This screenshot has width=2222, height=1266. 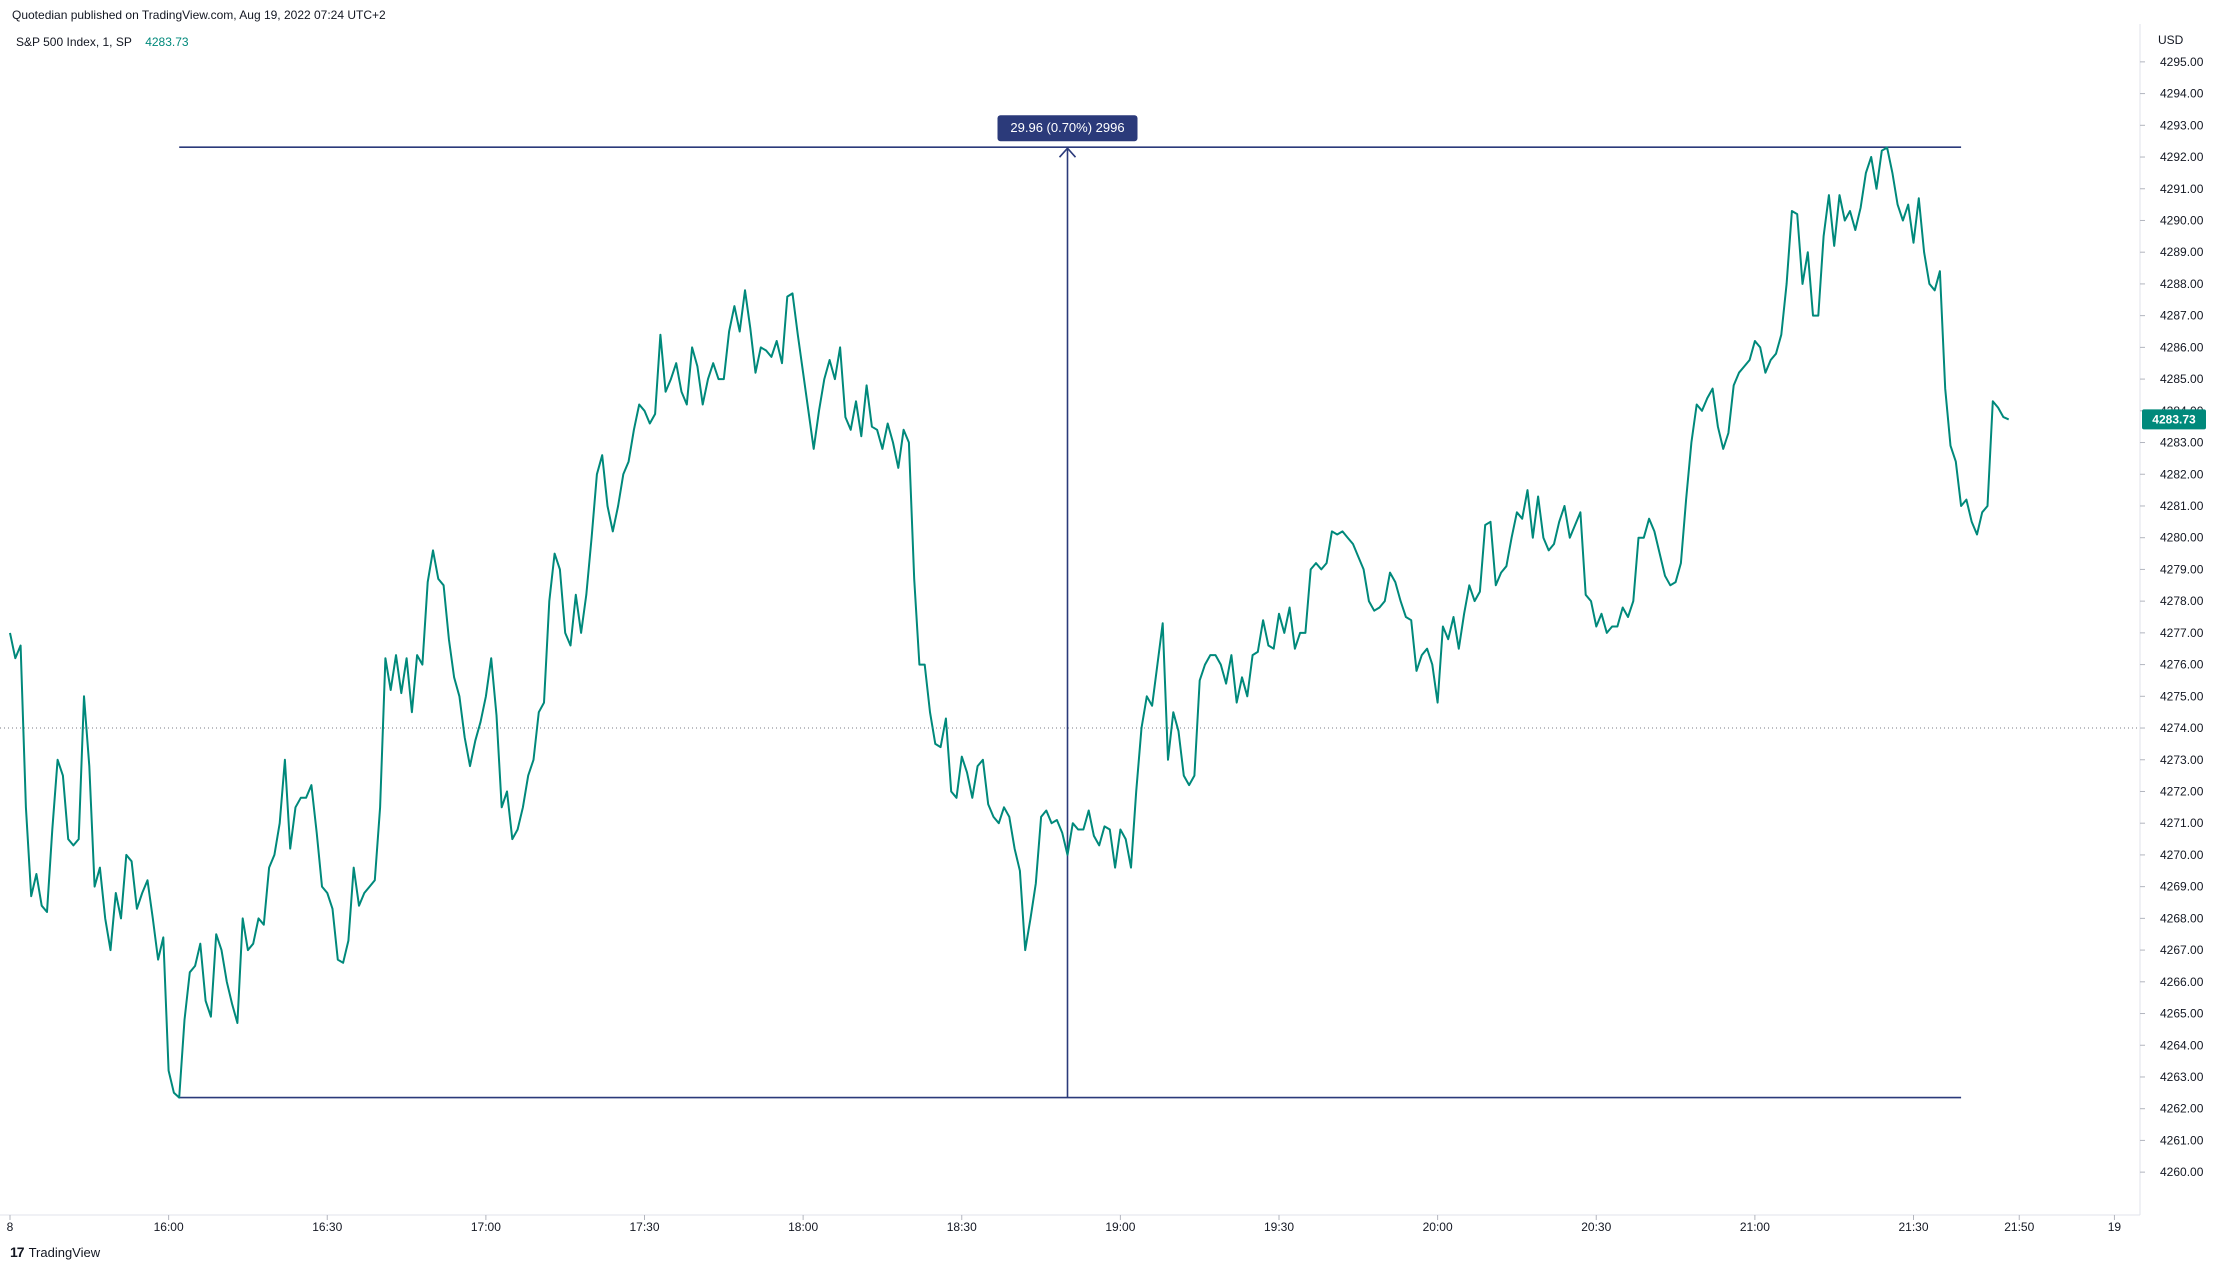 What do you see at coordinates (2182, 252) in the screenshot?
I see `price-tick-label: 4289.00` at bounding box center [2182, 252].